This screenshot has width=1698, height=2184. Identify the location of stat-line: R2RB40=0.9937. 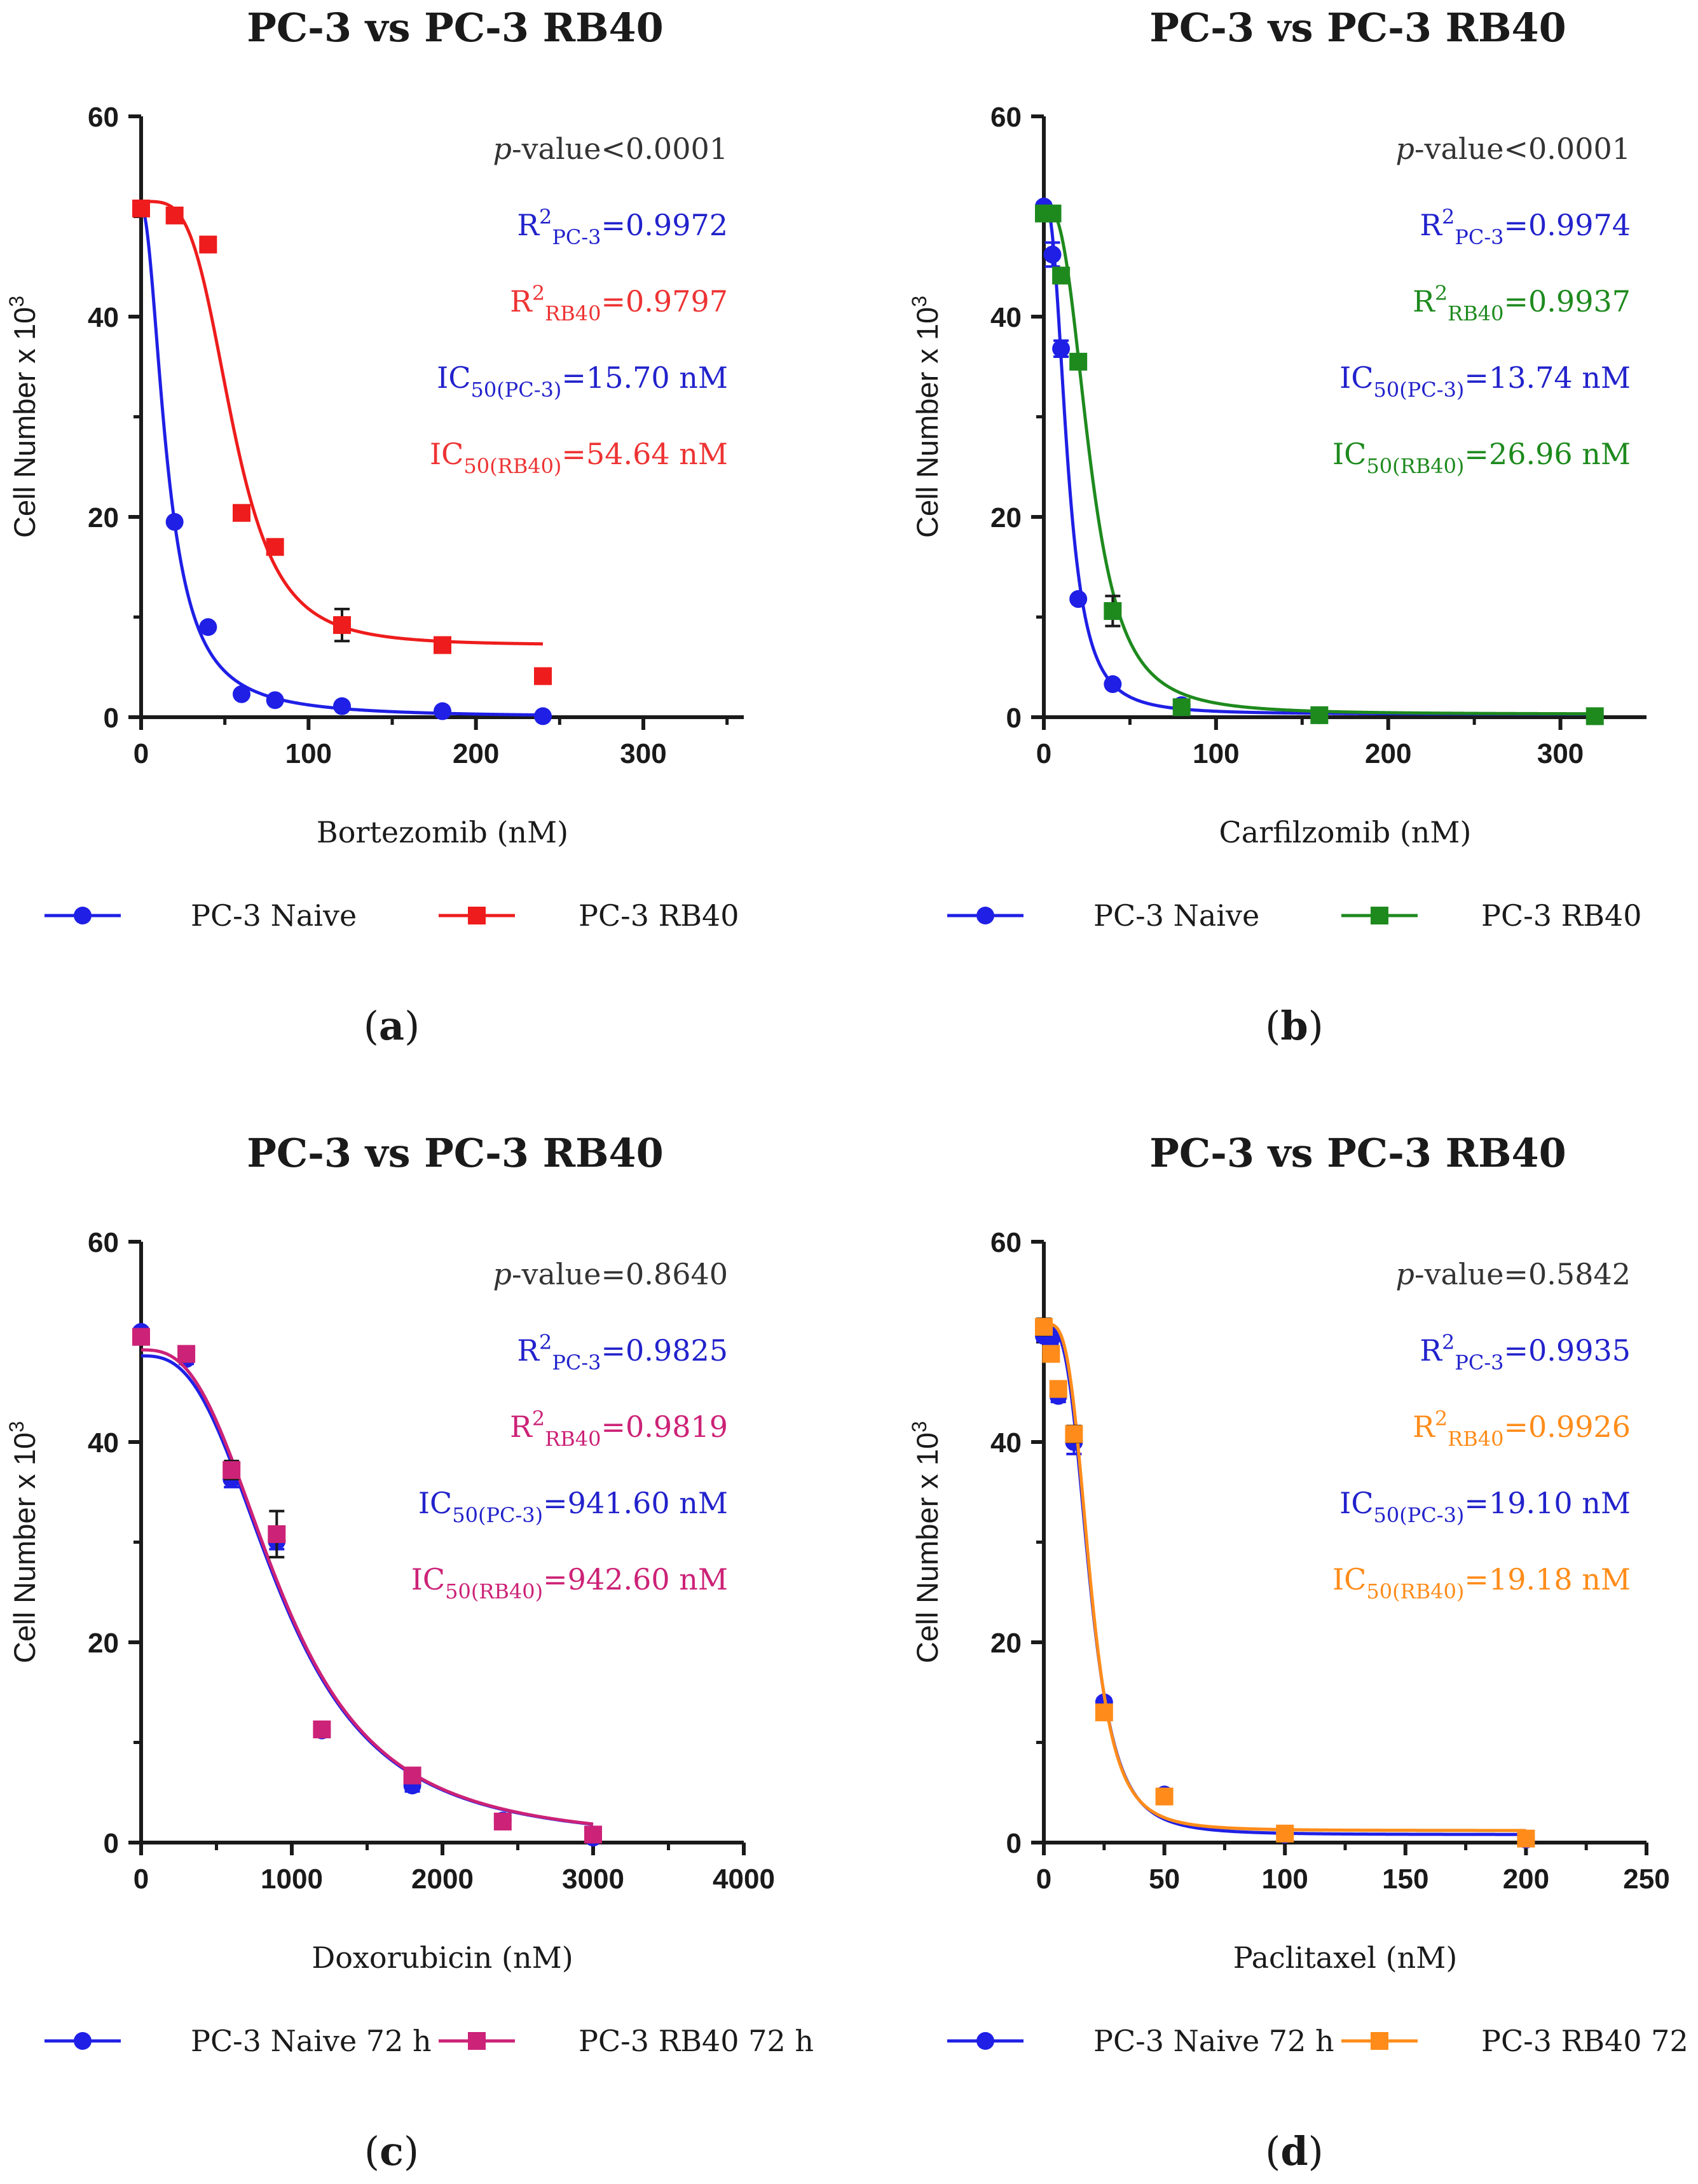
(1522, 303).